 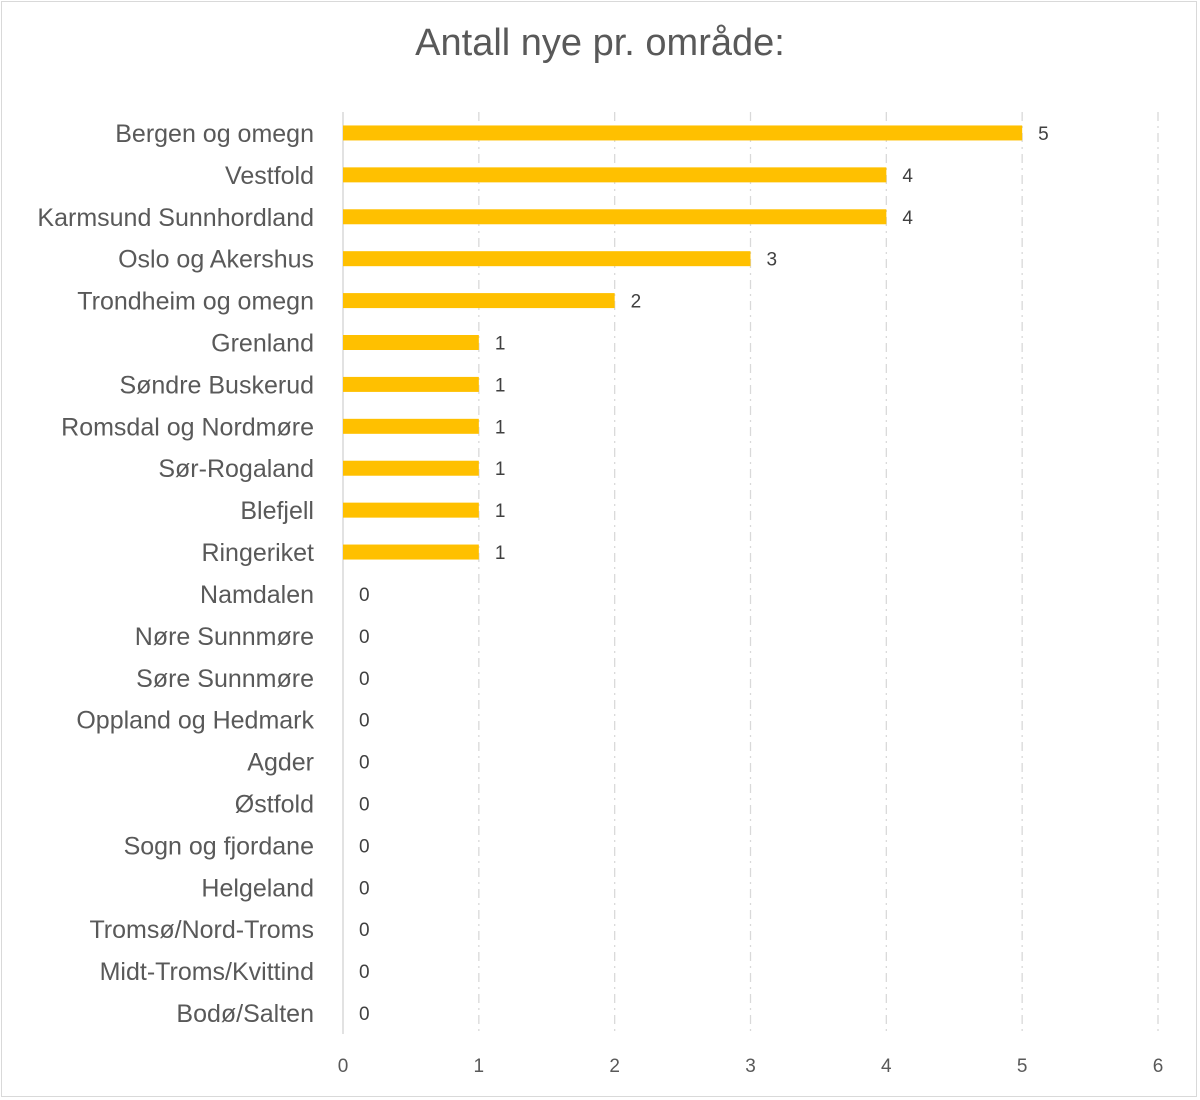 I want to click on x-tick-label: 2, so click(x=614, y=1066).